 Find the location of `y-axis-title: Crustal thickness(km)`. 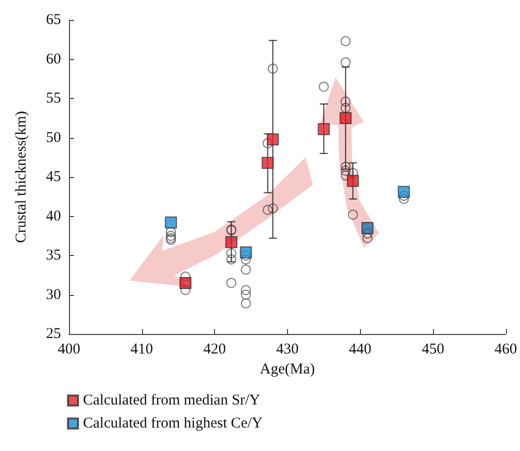

y-axis-title: Crustal thickness(km) is located at coordinates (22, 177).